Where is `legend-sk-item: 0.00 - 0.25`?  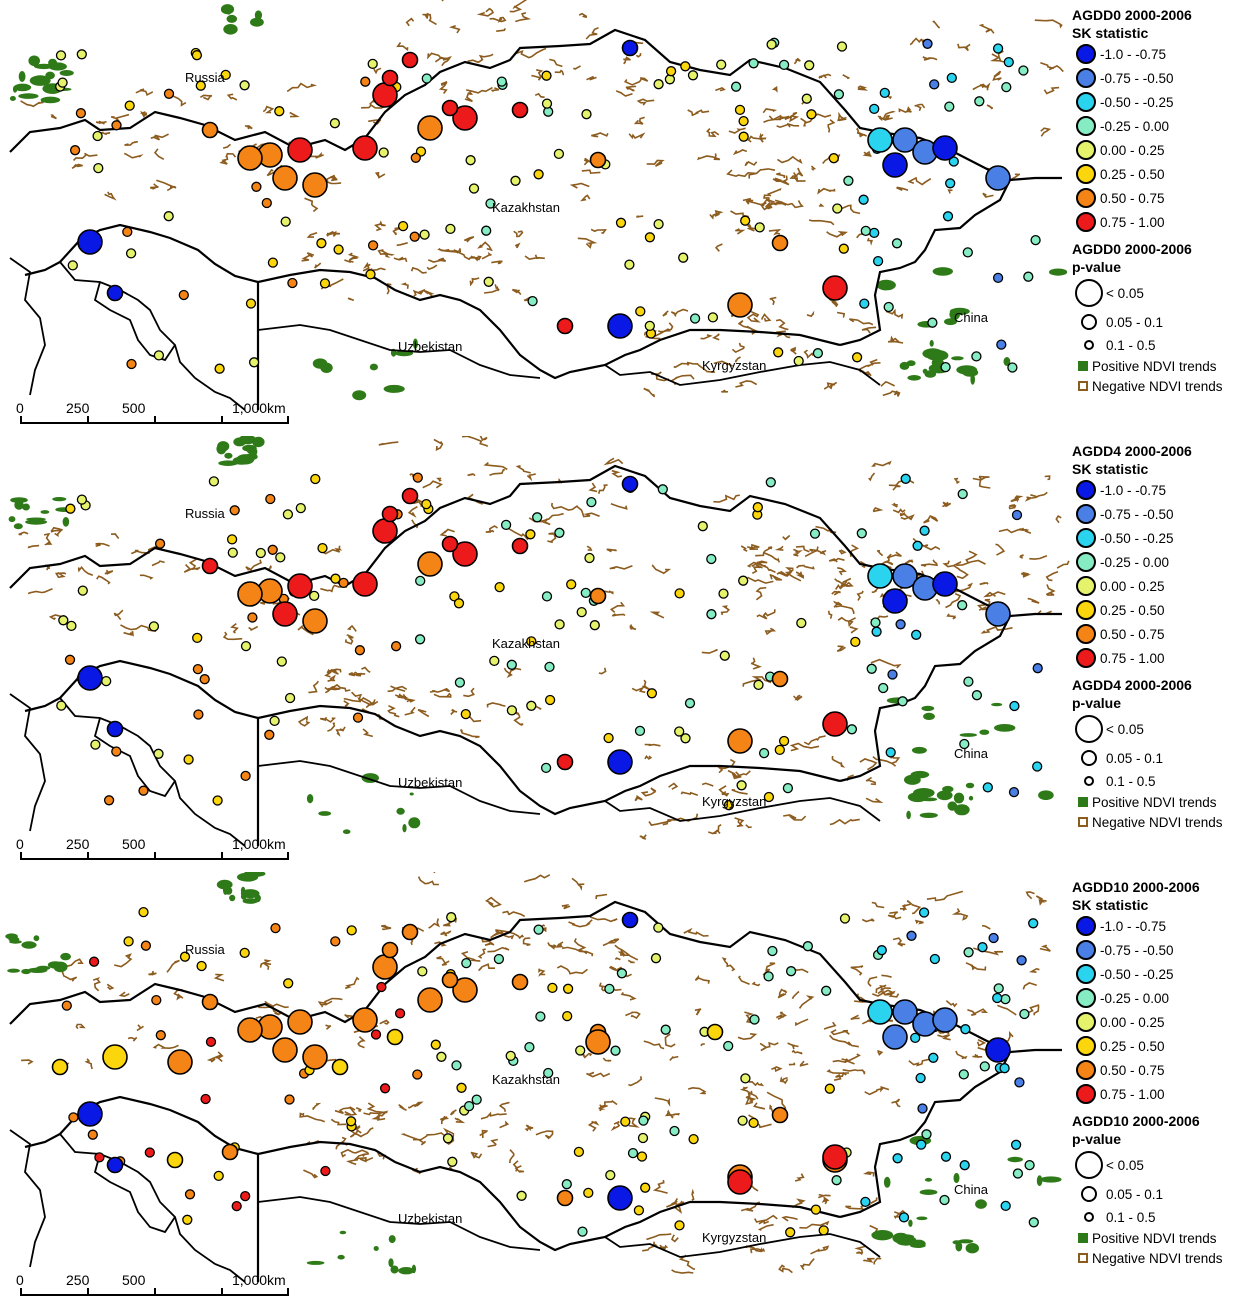 legend-sk-item: 0.00 - 0.25 is located at coordinates (1164, 586).